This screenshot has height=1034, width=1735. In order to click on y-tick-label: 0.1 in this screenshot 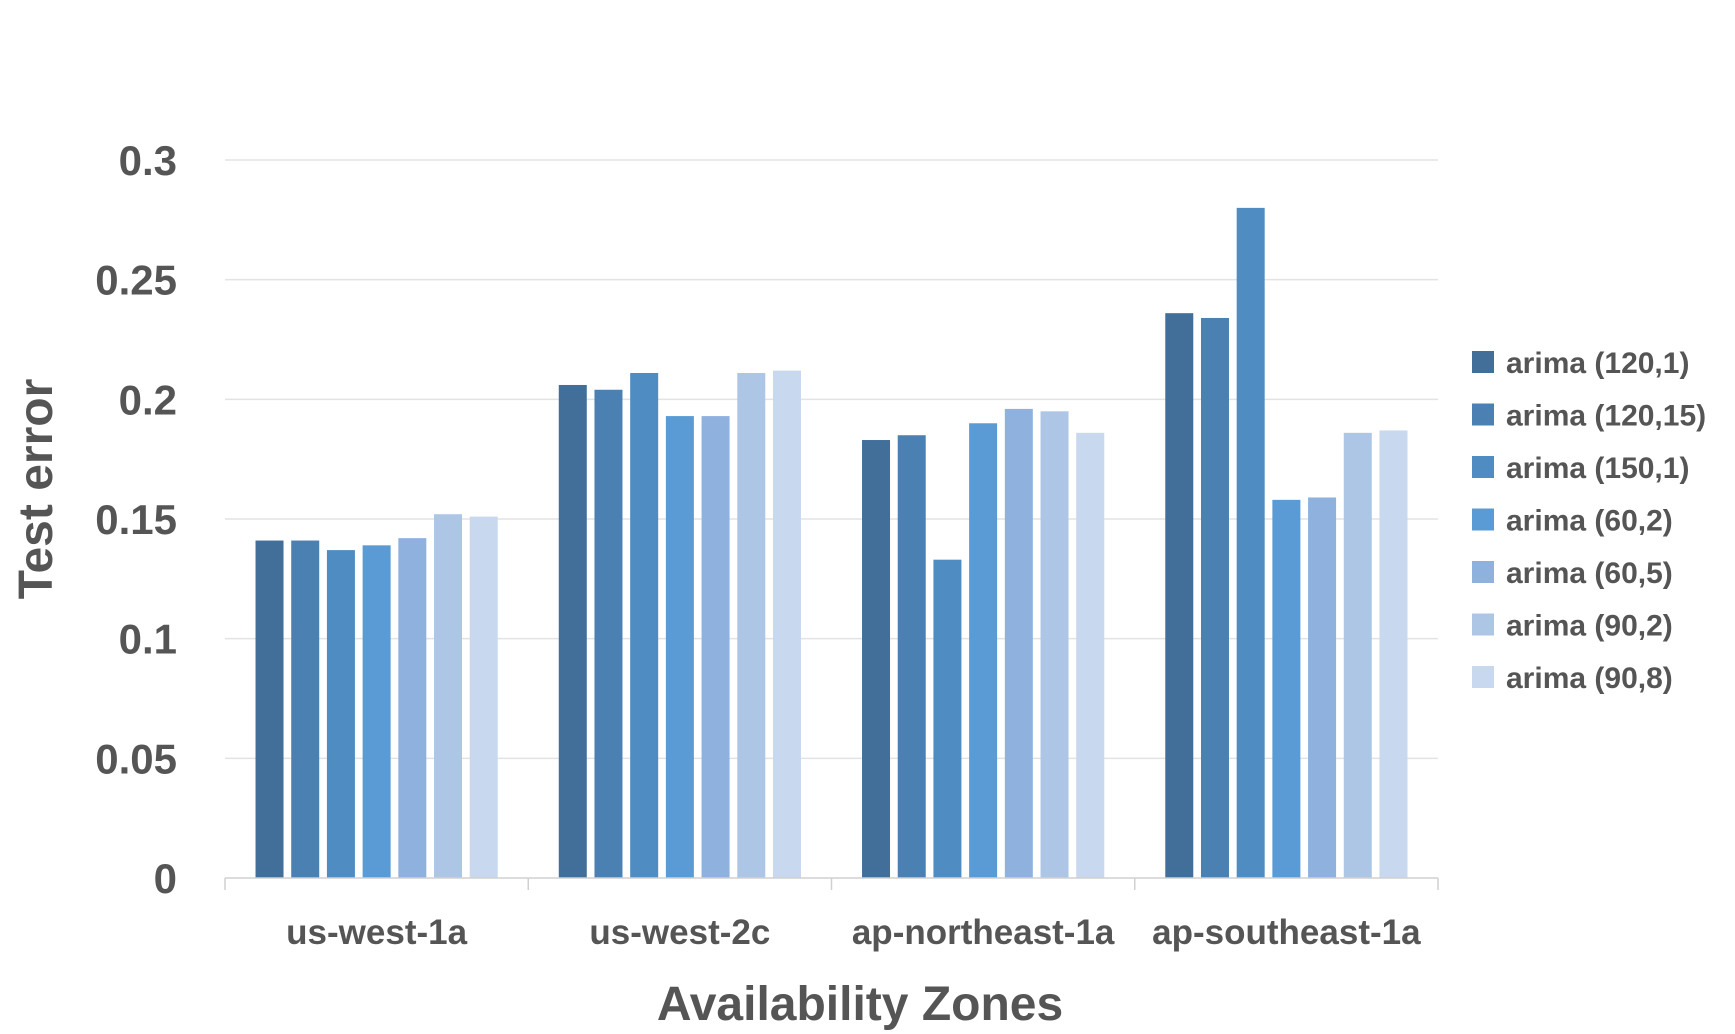, I will do `click(148, 639)`.